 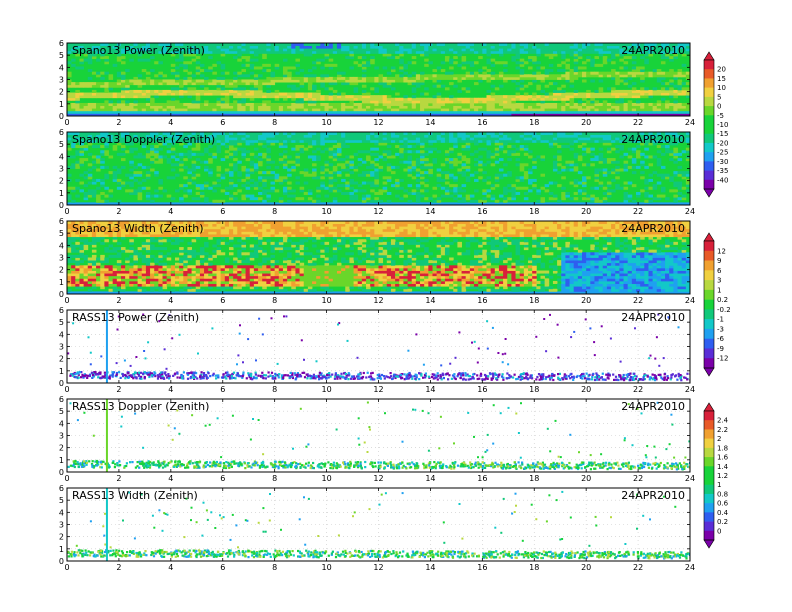 What do you see at coordinates (638, 122) in the screenshot?
I see `x-tick-label: 22` at bounding box center [638, 122].